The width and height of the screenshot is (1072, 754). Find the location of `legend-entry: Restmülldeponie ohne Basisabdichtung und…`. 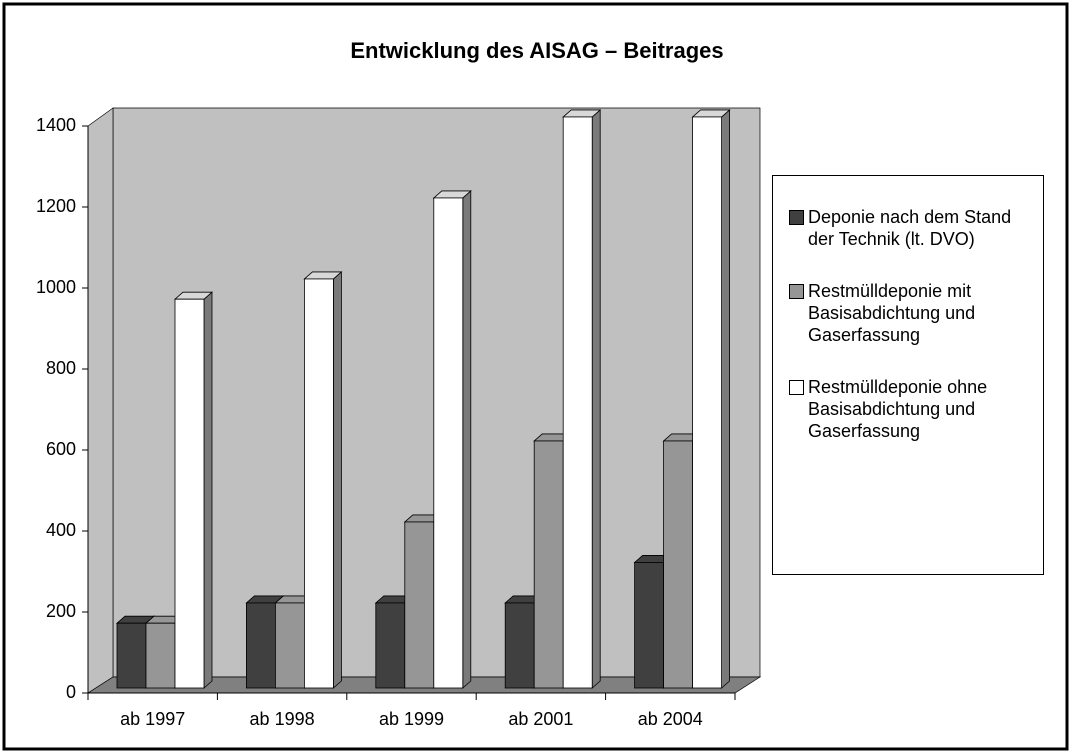

legend-entry: Restmülldeponie ohne Basisabdichtung und… is located at coordinates (912, 409).